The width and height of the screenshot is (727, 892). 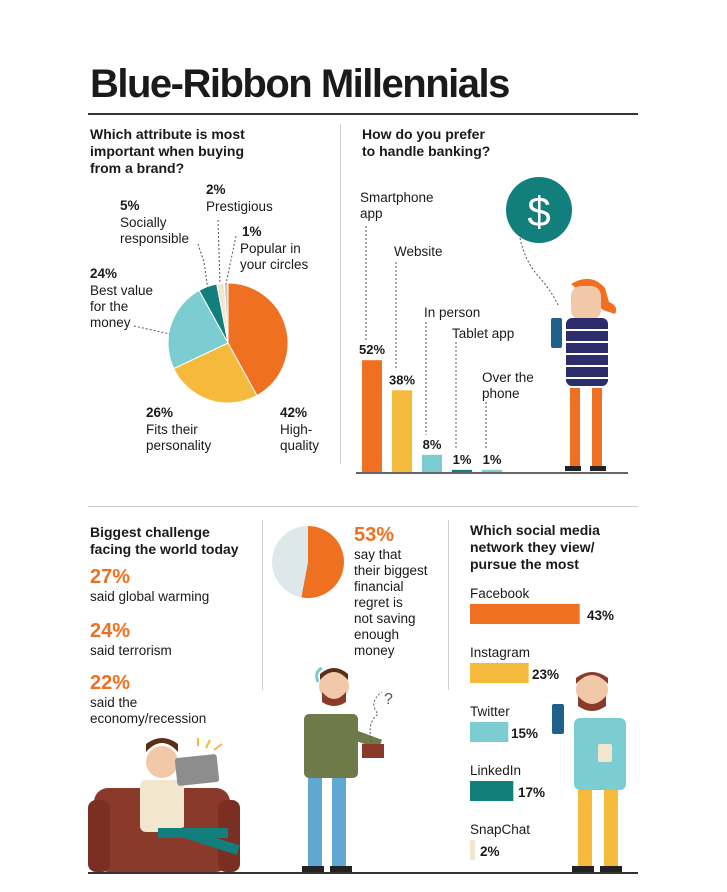 I want to click on bank-bar-value-4: 1%, so click(x=492, y=459).